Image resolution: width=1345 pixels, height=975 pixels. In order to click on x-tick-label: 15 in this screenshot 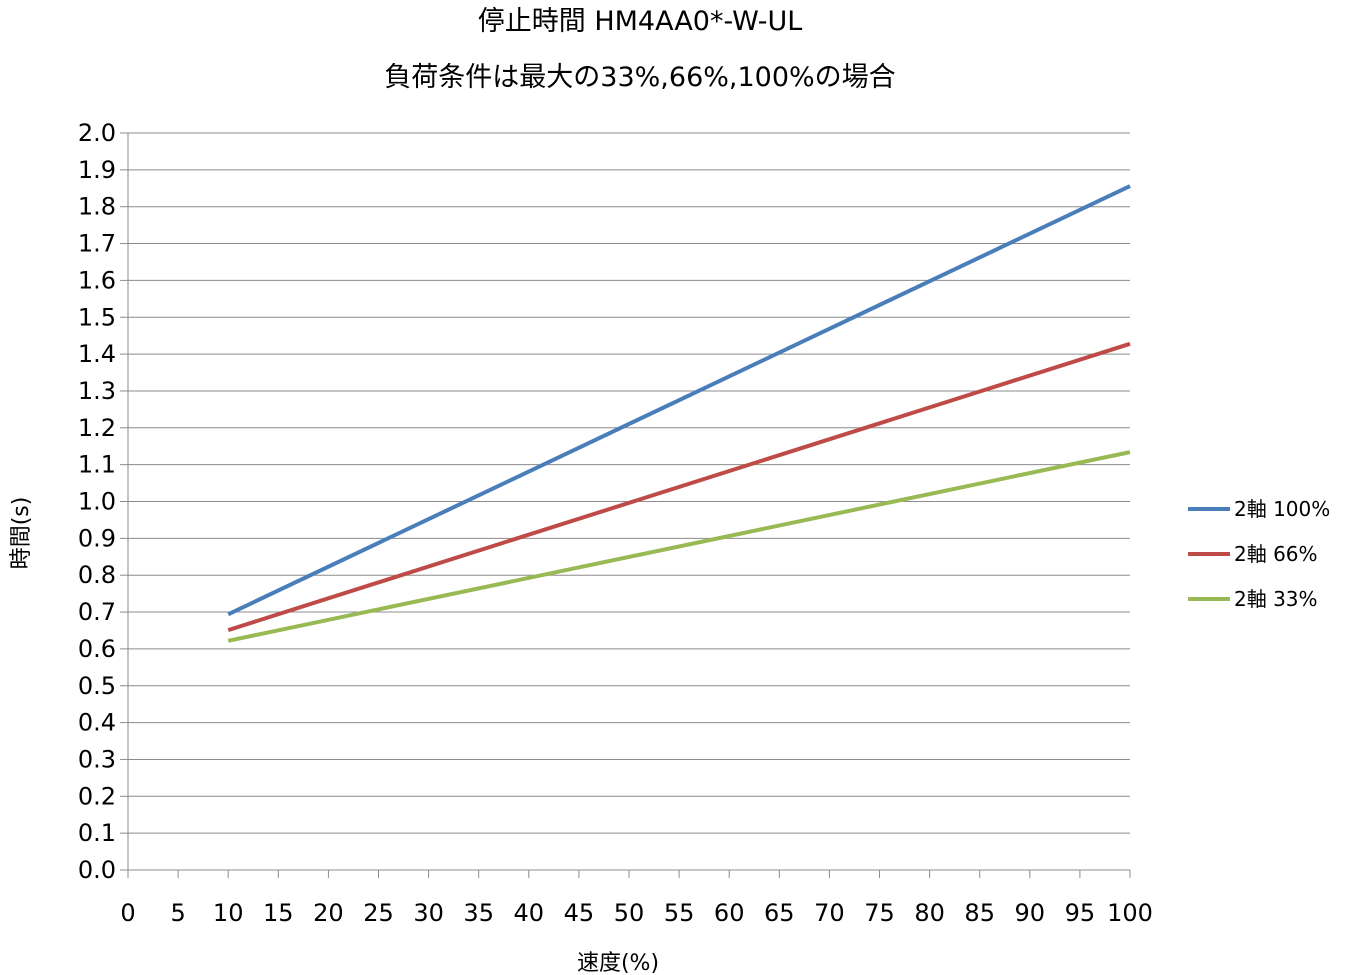, I will do `click(278, 913)`.